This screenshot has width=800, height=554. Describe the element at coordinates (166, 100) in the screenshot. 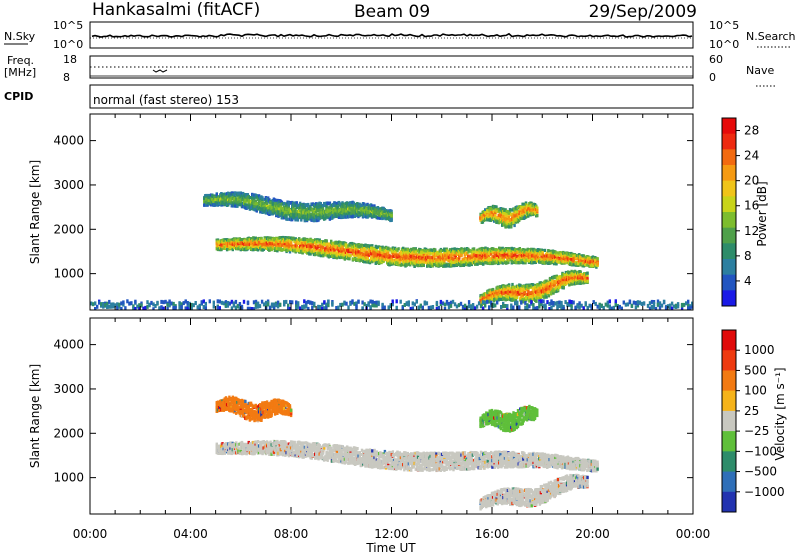

I see `cpid-text: normal (fast stereo) 153` at that location.